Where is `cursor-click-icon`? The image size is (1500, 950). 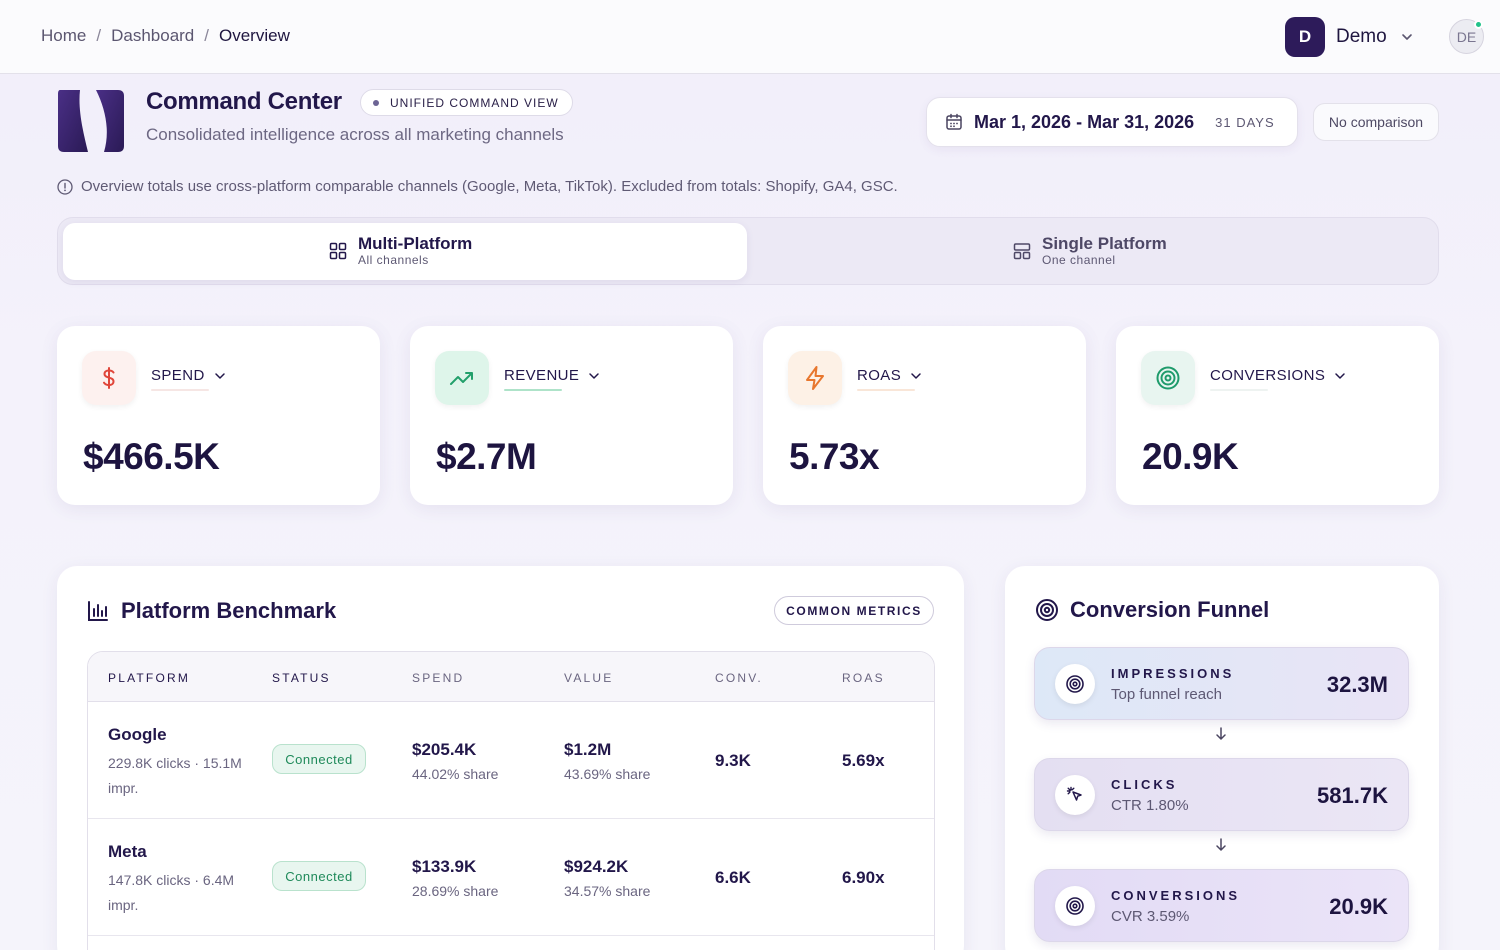 cursor-click-icon is located at coordinates (1075, 795).